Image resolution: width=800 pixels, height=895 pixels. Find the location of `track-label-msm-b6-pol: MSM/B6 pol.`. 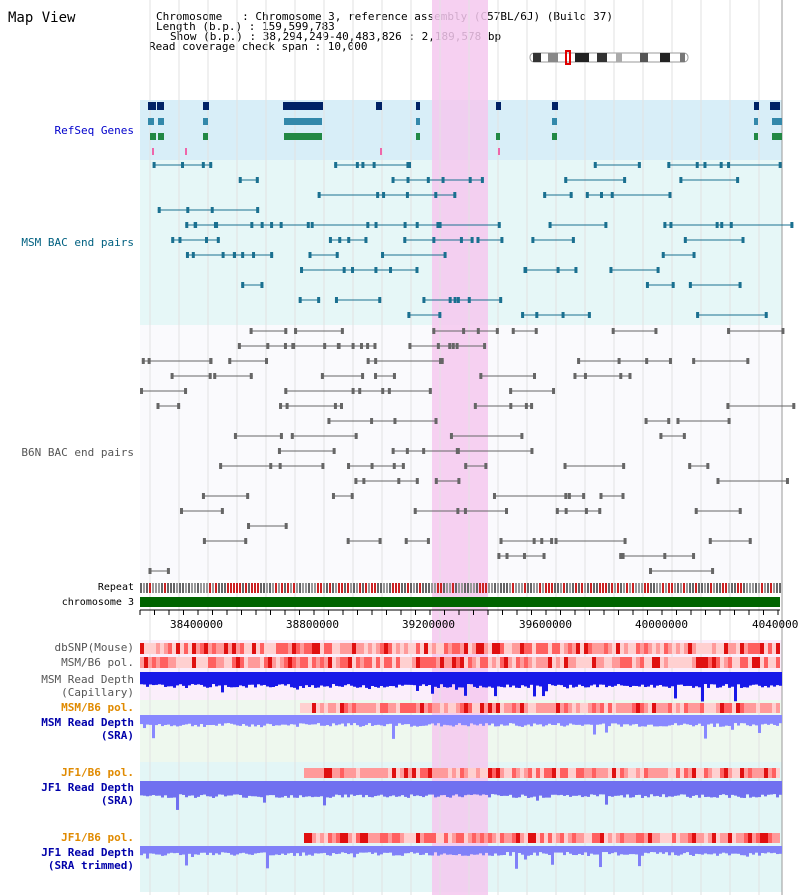

track-label-msm-b6-pol: MSM/B6 pol. is located at coordinates (97, 662).